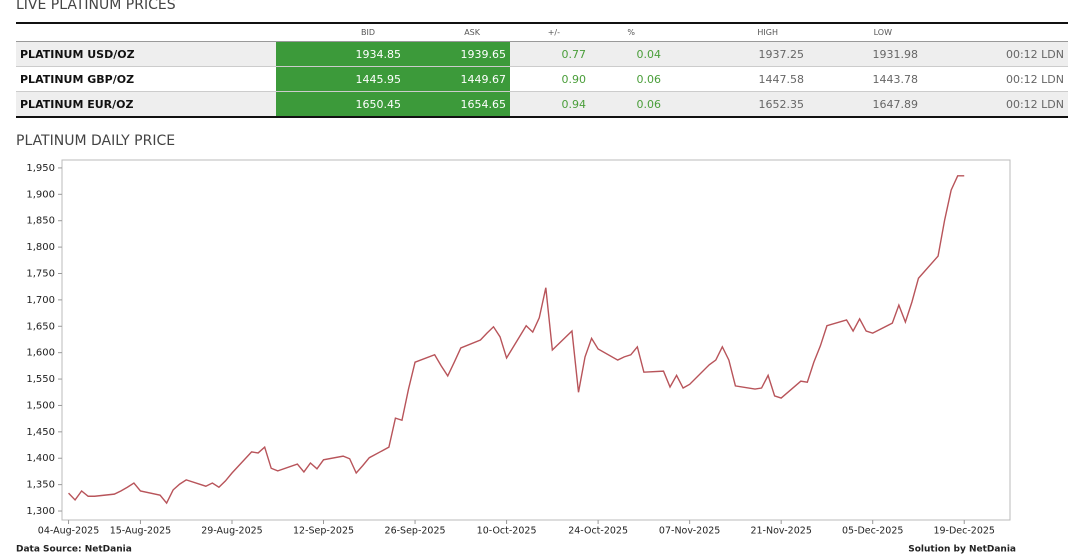  Describe the element at coordinates (231, 531) in the screenshot. I see `x-tick-label: 29-Aug-2025` at that location.